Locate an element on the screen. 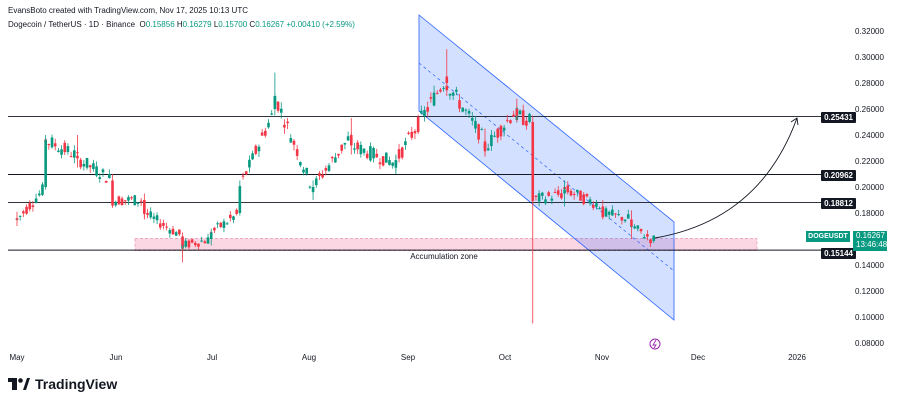 Image resolution: width=900 pixels, height=400 pixels. current-price: 0.16267 is located at coordinates (870, 235).